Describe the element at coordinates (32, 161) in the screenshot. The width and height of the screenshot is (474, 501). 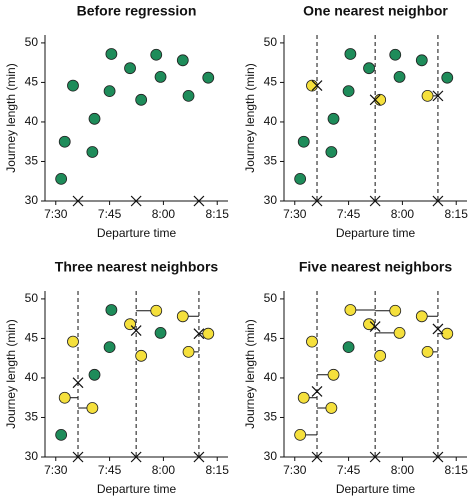
I see `y-tick-label: 35` at that location.